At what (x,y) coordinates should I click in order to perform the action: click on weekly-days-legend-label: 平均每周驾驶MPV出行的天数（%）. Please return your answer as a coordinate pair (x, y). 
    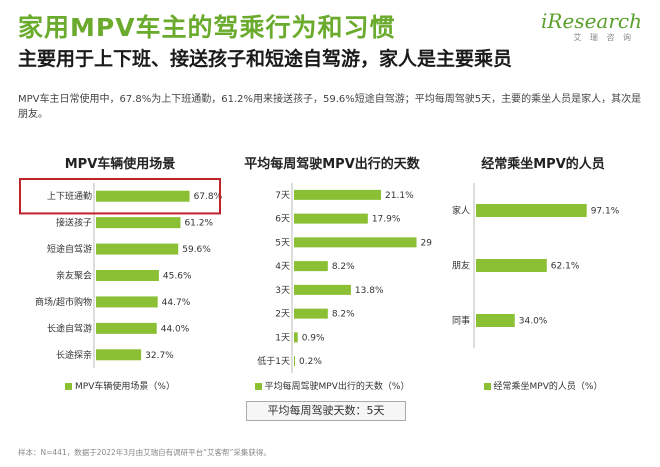
    Looking at the image, I should click on (337, 387).